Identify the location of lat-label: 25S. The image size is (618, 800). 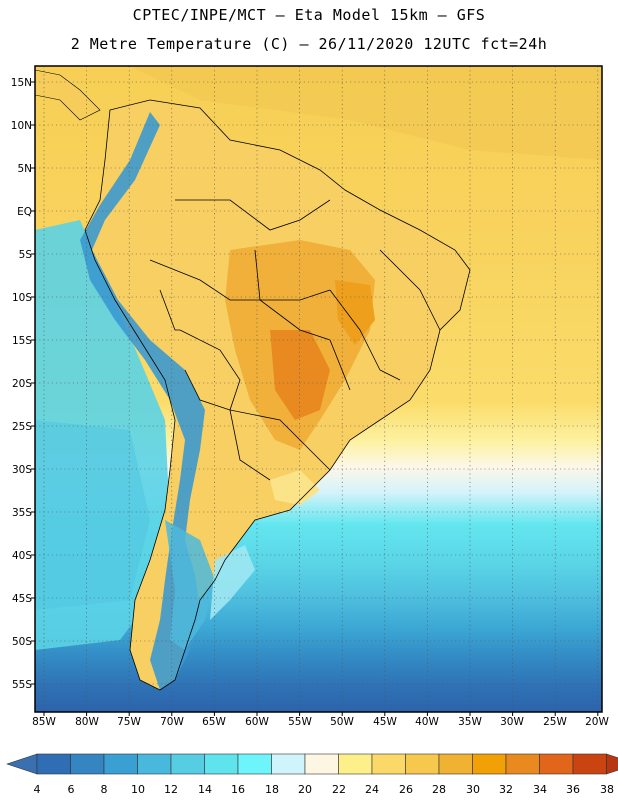
(21, 427).